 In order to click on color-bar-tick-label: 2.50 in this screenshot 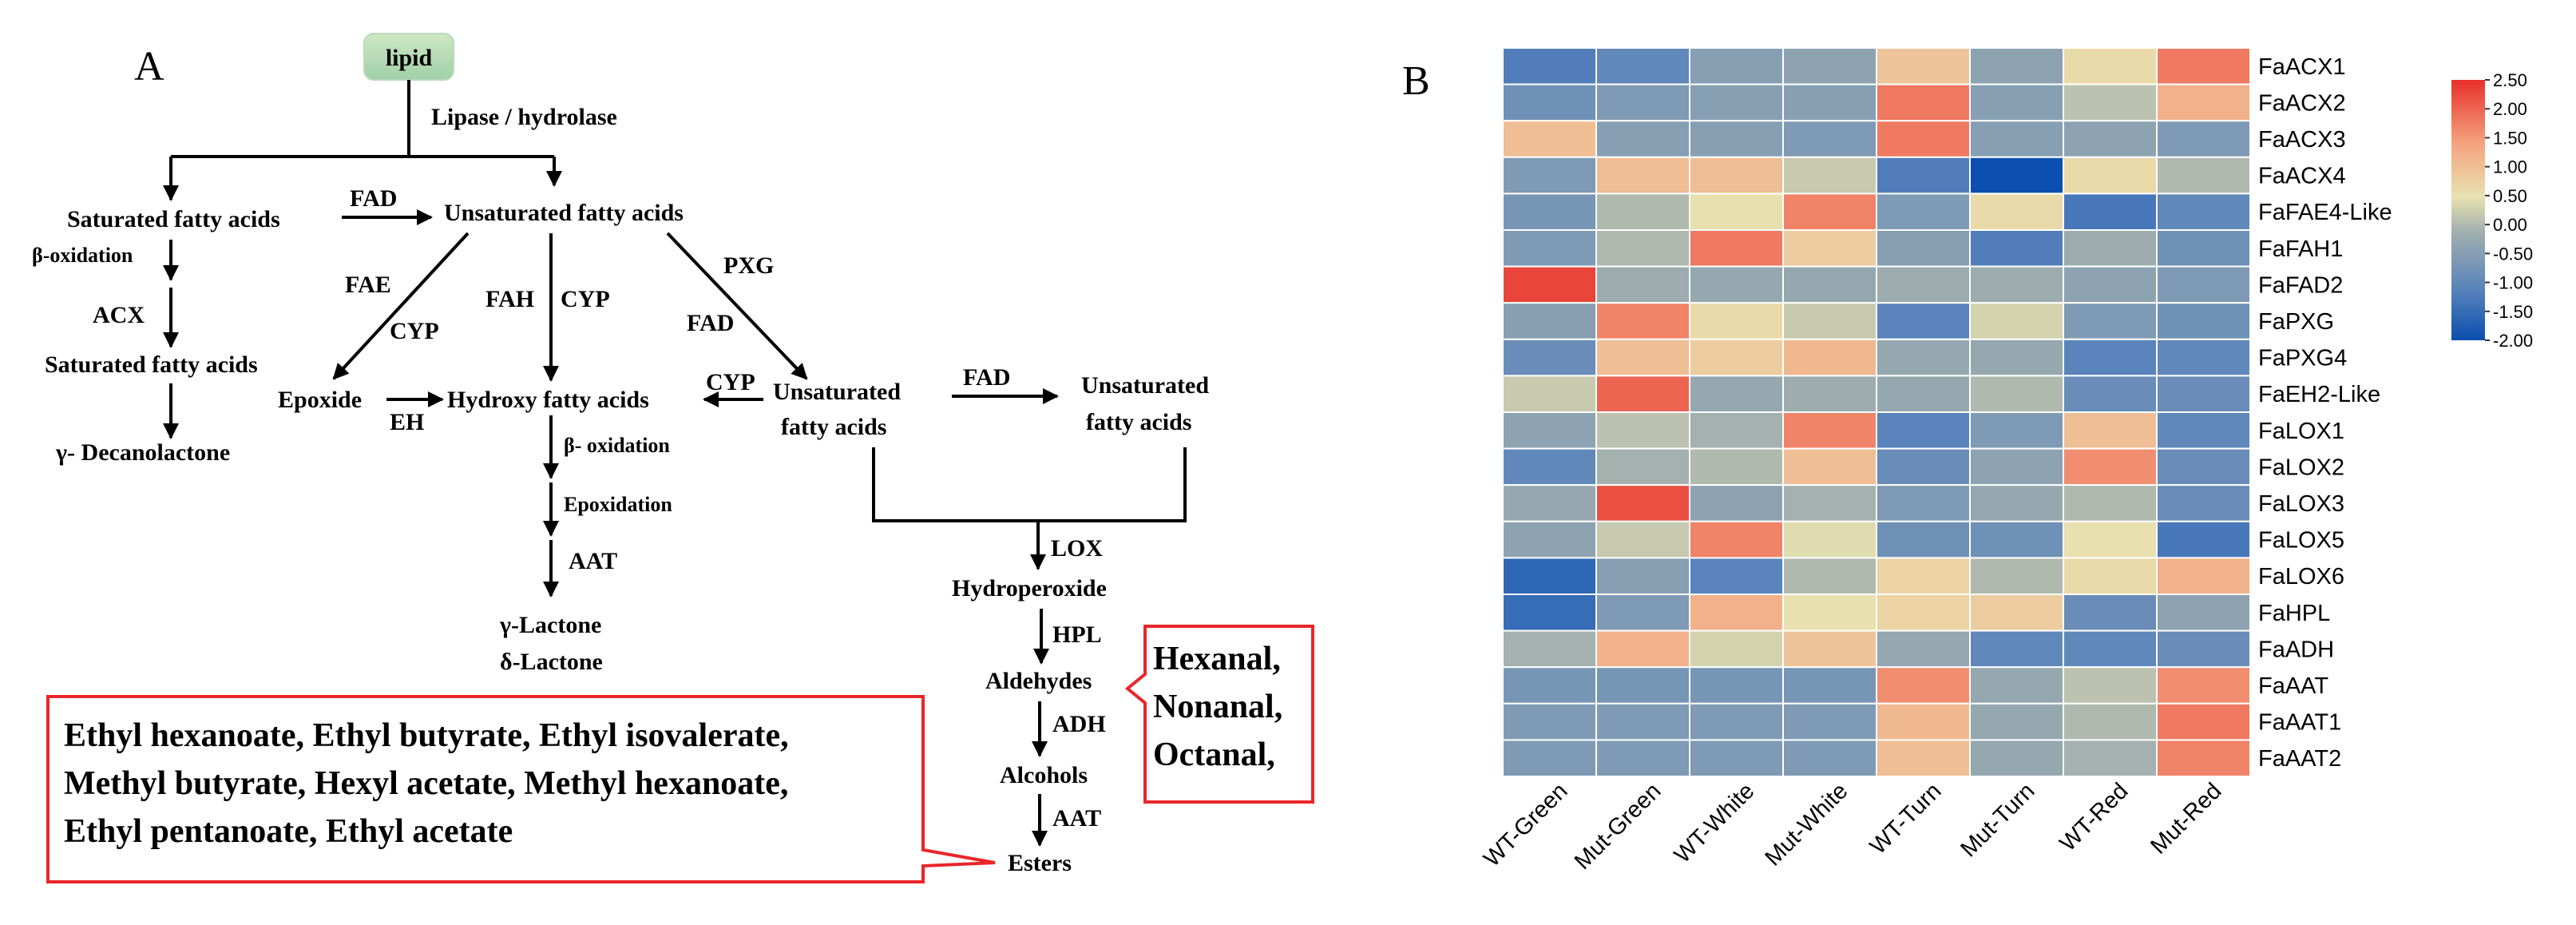, I will do `click(2510, 80)`.